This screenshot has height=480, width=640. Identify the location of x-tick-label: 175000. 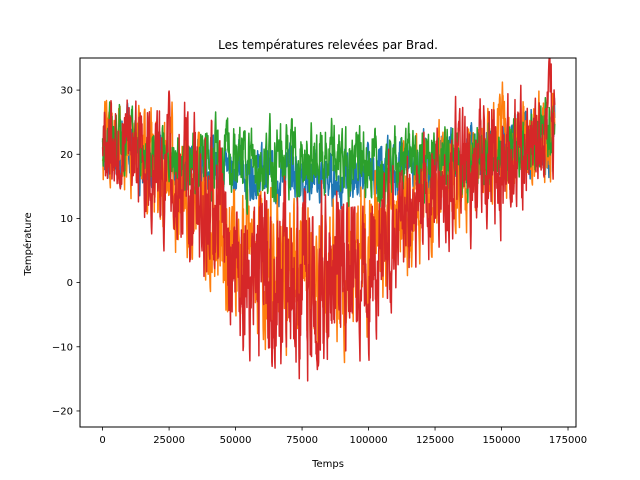
(568, 440).